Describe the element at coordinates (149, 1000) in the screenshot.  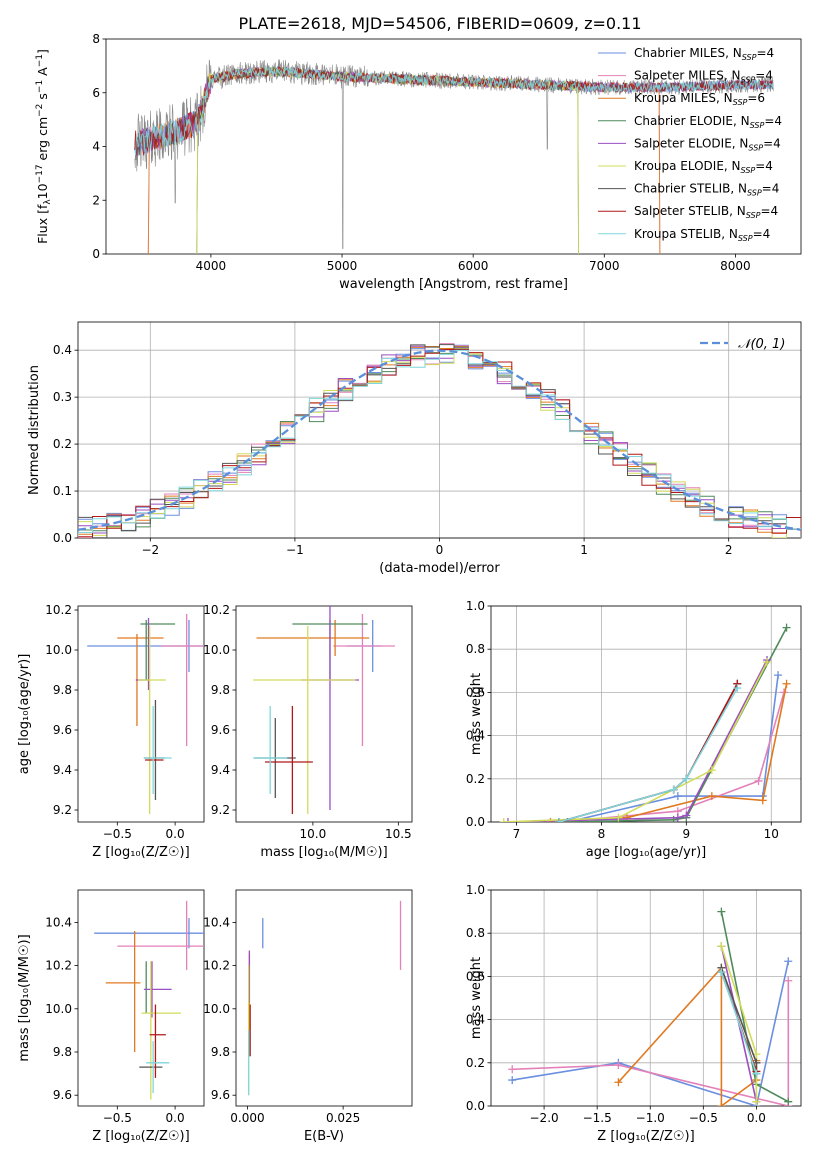
I see `mass-vs-Z-plot-area` at that location.